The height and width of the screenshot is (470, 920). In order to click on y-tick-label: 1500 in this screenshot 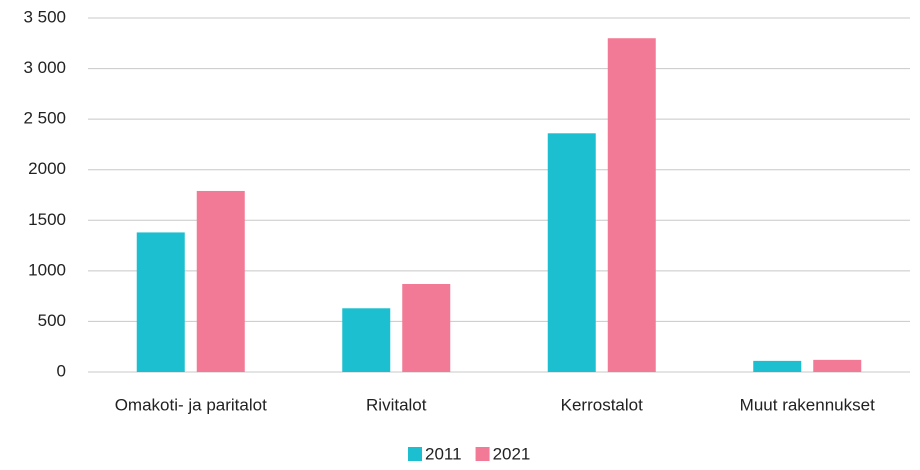, I will do `click(47, 219)`.